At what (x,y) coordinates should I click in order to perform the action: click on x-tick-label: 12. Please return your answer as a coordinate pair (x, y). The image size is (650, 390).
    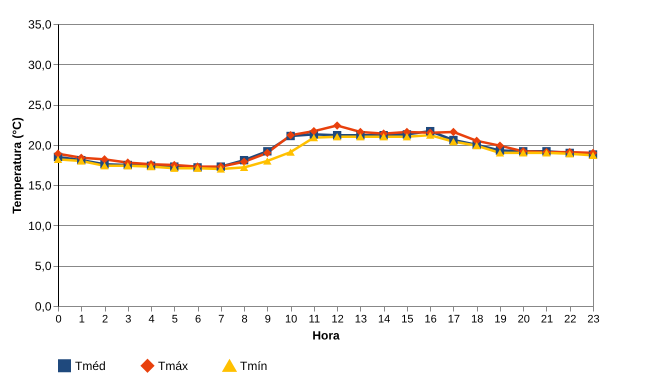
    Looking at the image, I should click on (338, 320).